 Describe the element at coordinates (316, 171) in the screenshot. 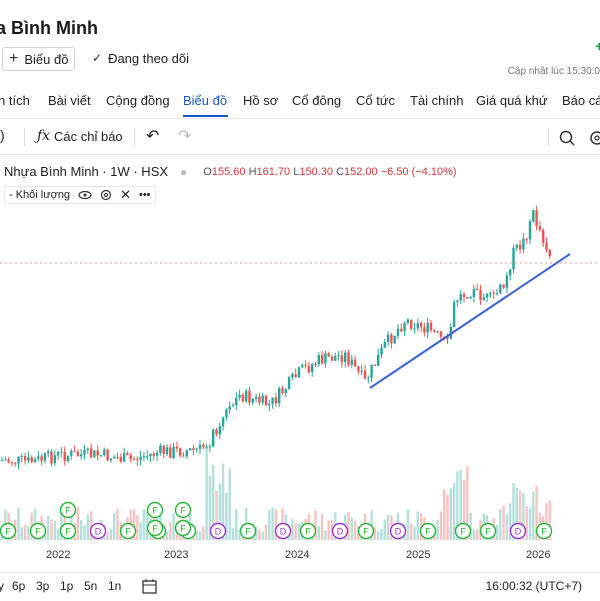

I see `low-value: 150.30` at that location.